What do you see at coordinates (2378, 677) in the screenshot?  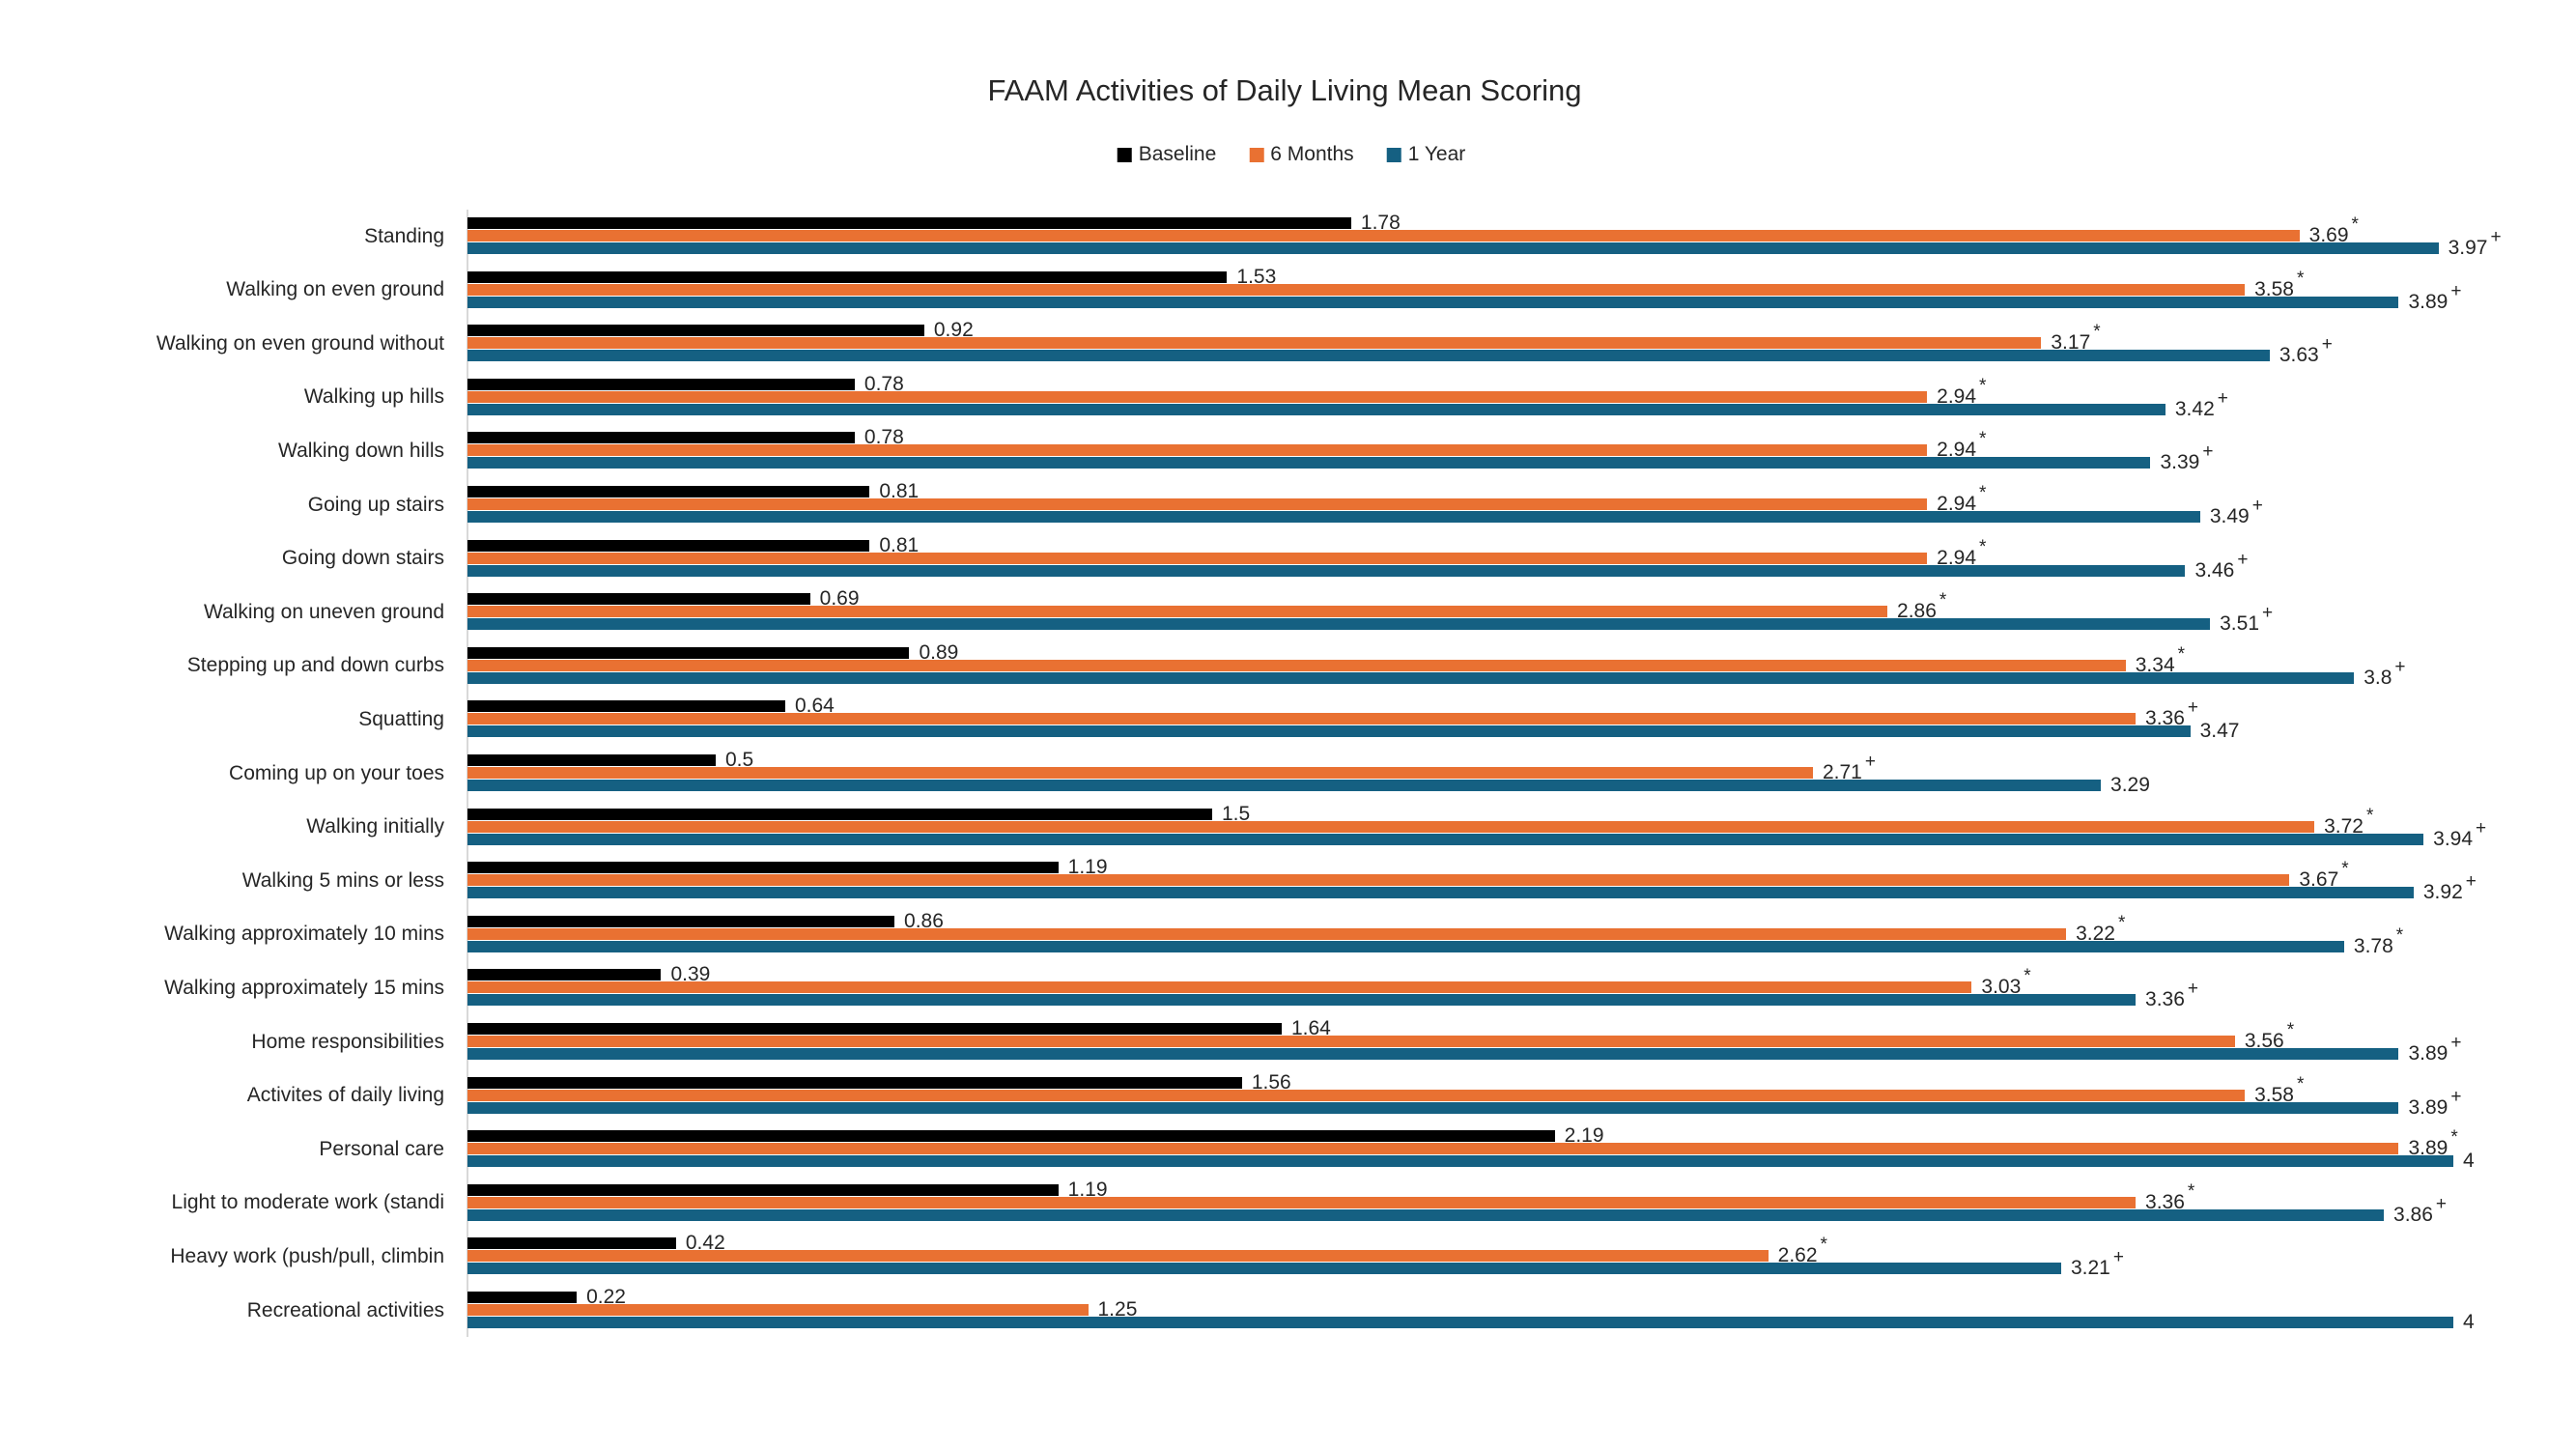 I see `data-label-value: 3.8` at bounding box center [2378, 677].